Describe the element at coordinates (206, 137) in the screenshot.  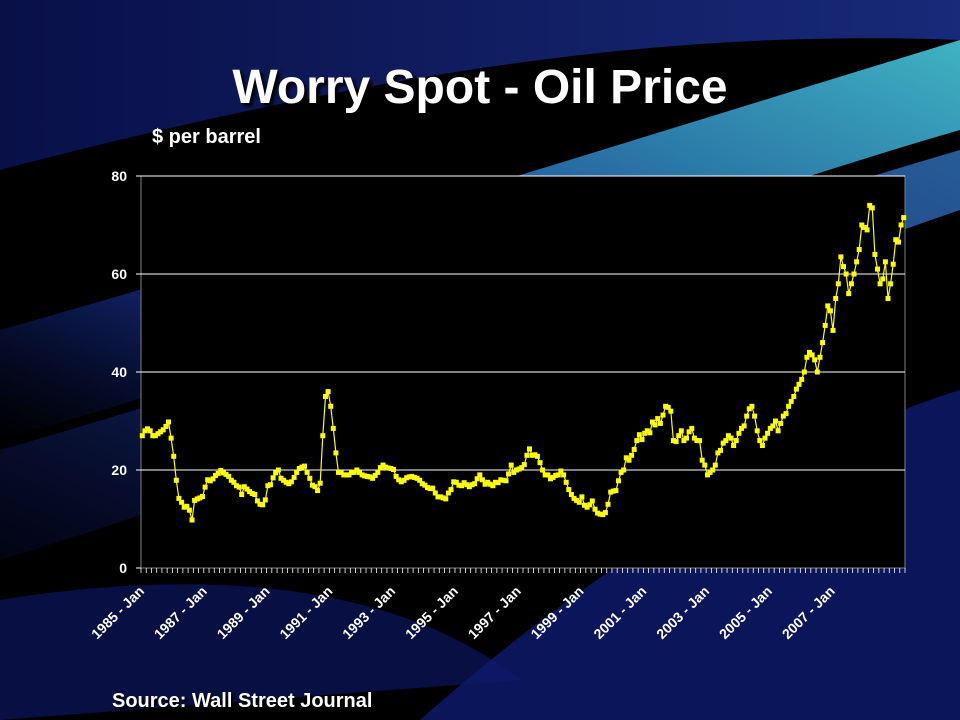
I see `y-axis-label: $ per barrel` at that location.